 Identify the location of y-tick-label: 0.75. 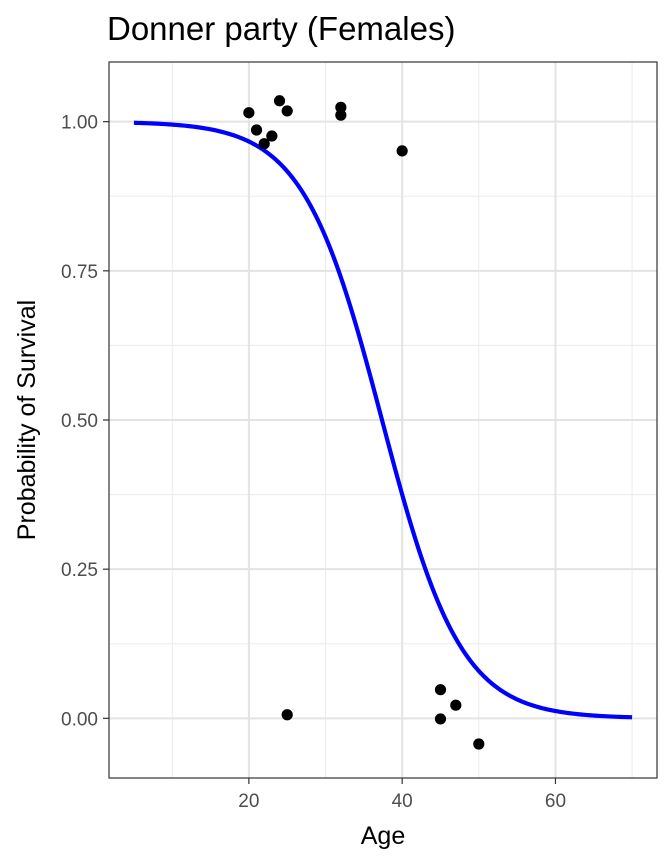
(79, 272).